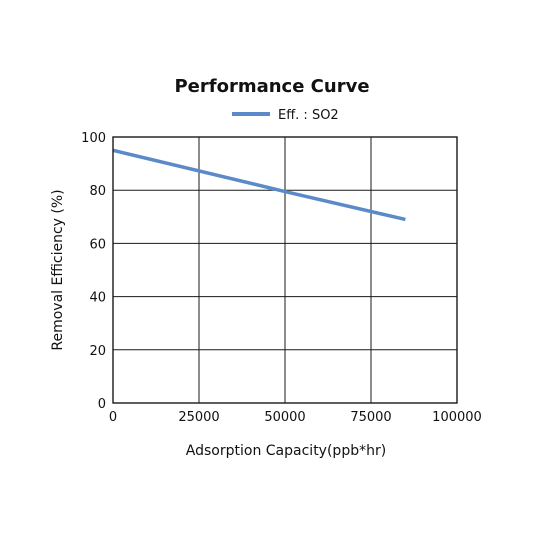  I want to click on y-tick-label: 0, so click(102, 404).